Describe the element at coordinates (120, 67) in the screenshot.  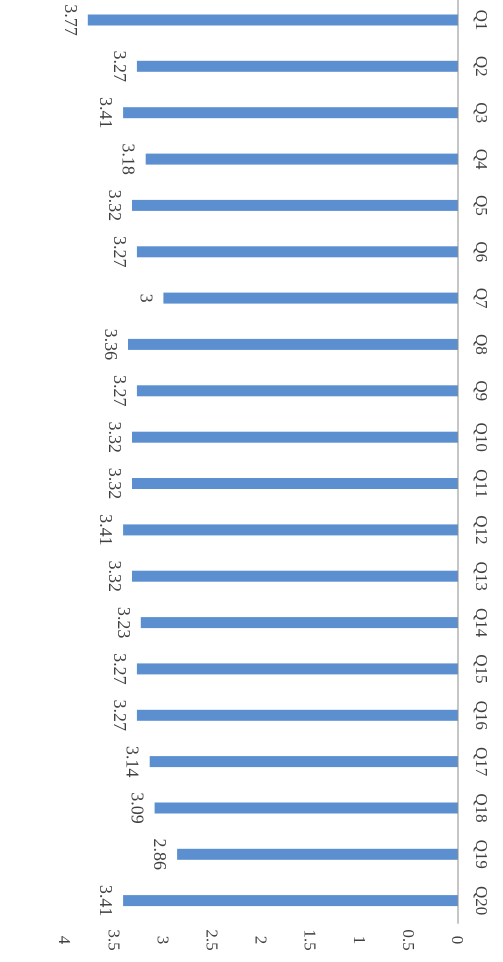
I see `data-label-q2: 3.27` at that location.